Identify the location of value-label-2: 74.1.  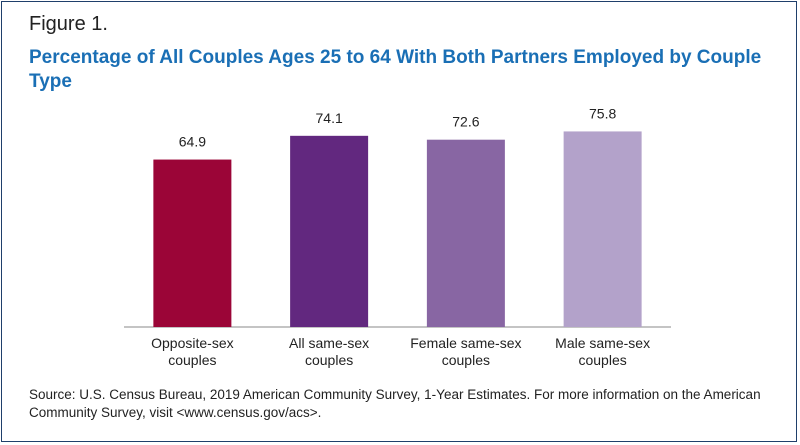
(329, 118).